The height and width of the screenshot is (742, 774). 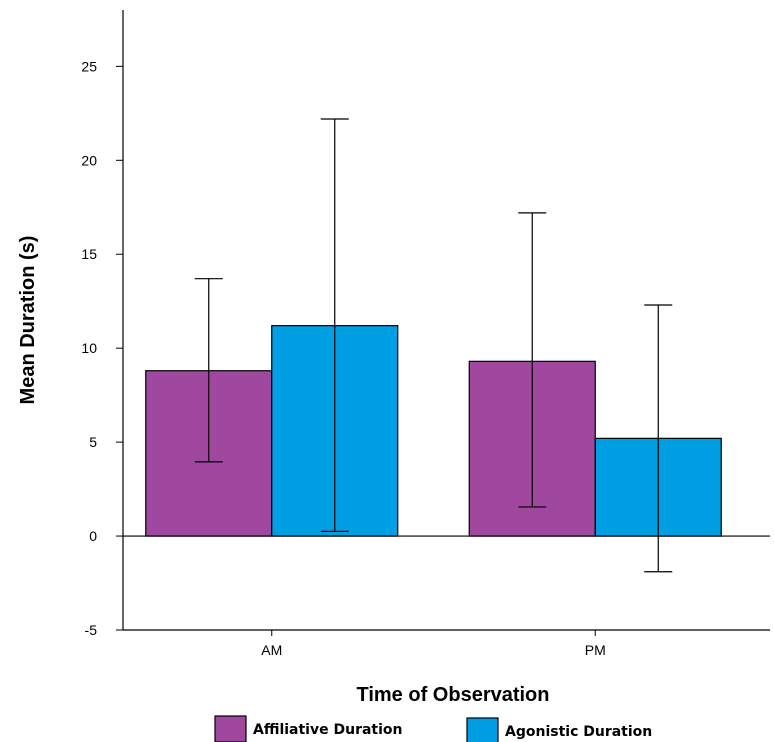 I want to click on x-tick-label-pm: PM, so click(x=595, y=650).